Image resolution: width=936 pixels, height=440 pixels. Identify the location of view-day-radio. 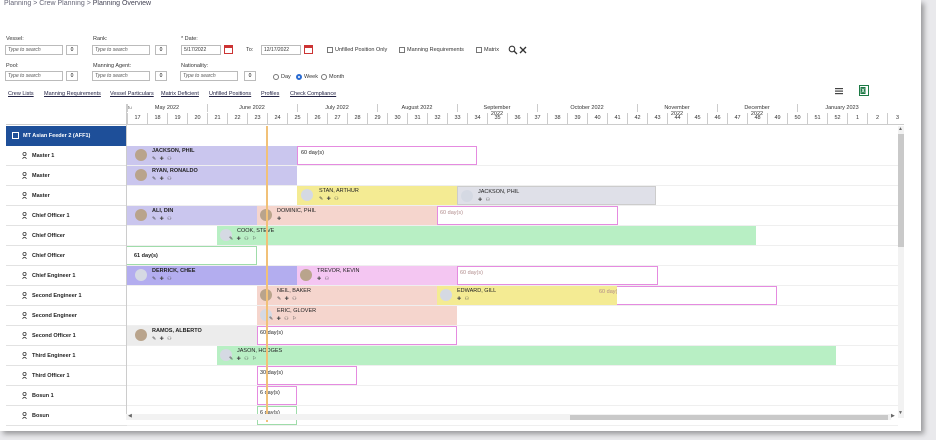
(276, 77).